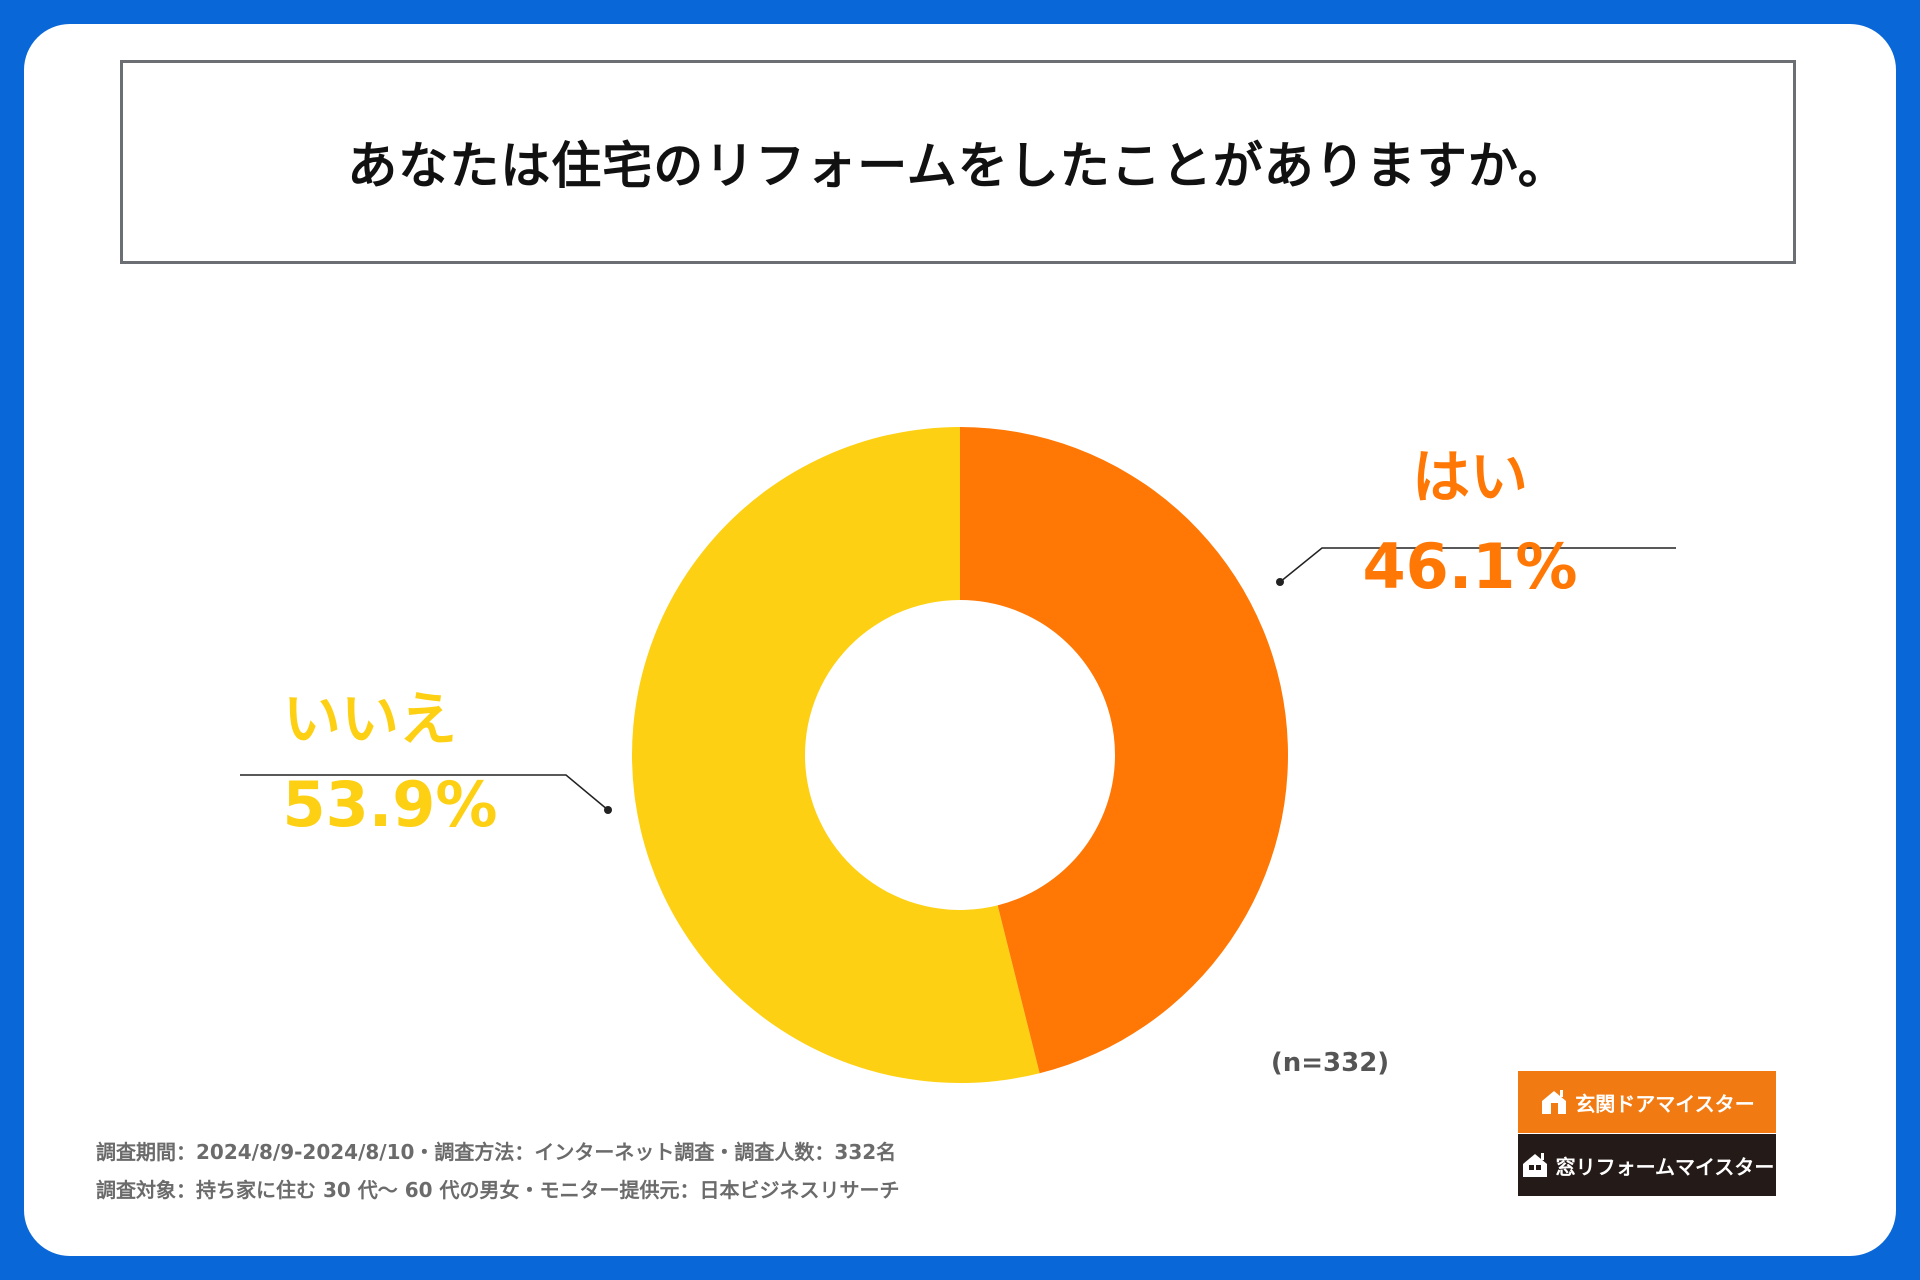 The width and height of the screenshot is (1920, 1280). I want to click on slice-value-hai: 46.1%, so click(1470, 566).